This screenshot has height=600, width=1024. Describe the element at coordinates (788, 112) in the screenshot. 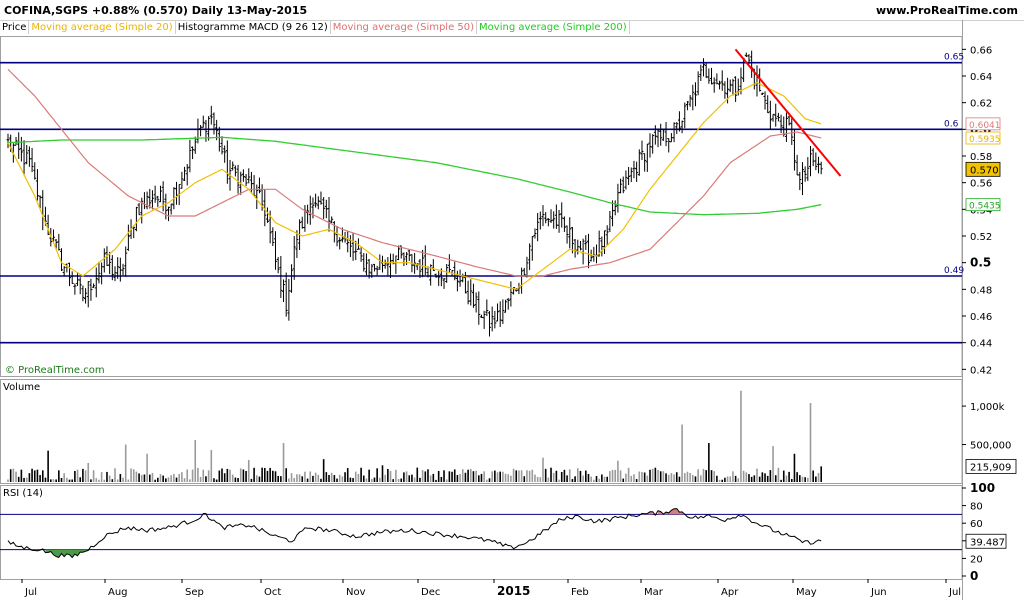

I see `trendline` at that location.